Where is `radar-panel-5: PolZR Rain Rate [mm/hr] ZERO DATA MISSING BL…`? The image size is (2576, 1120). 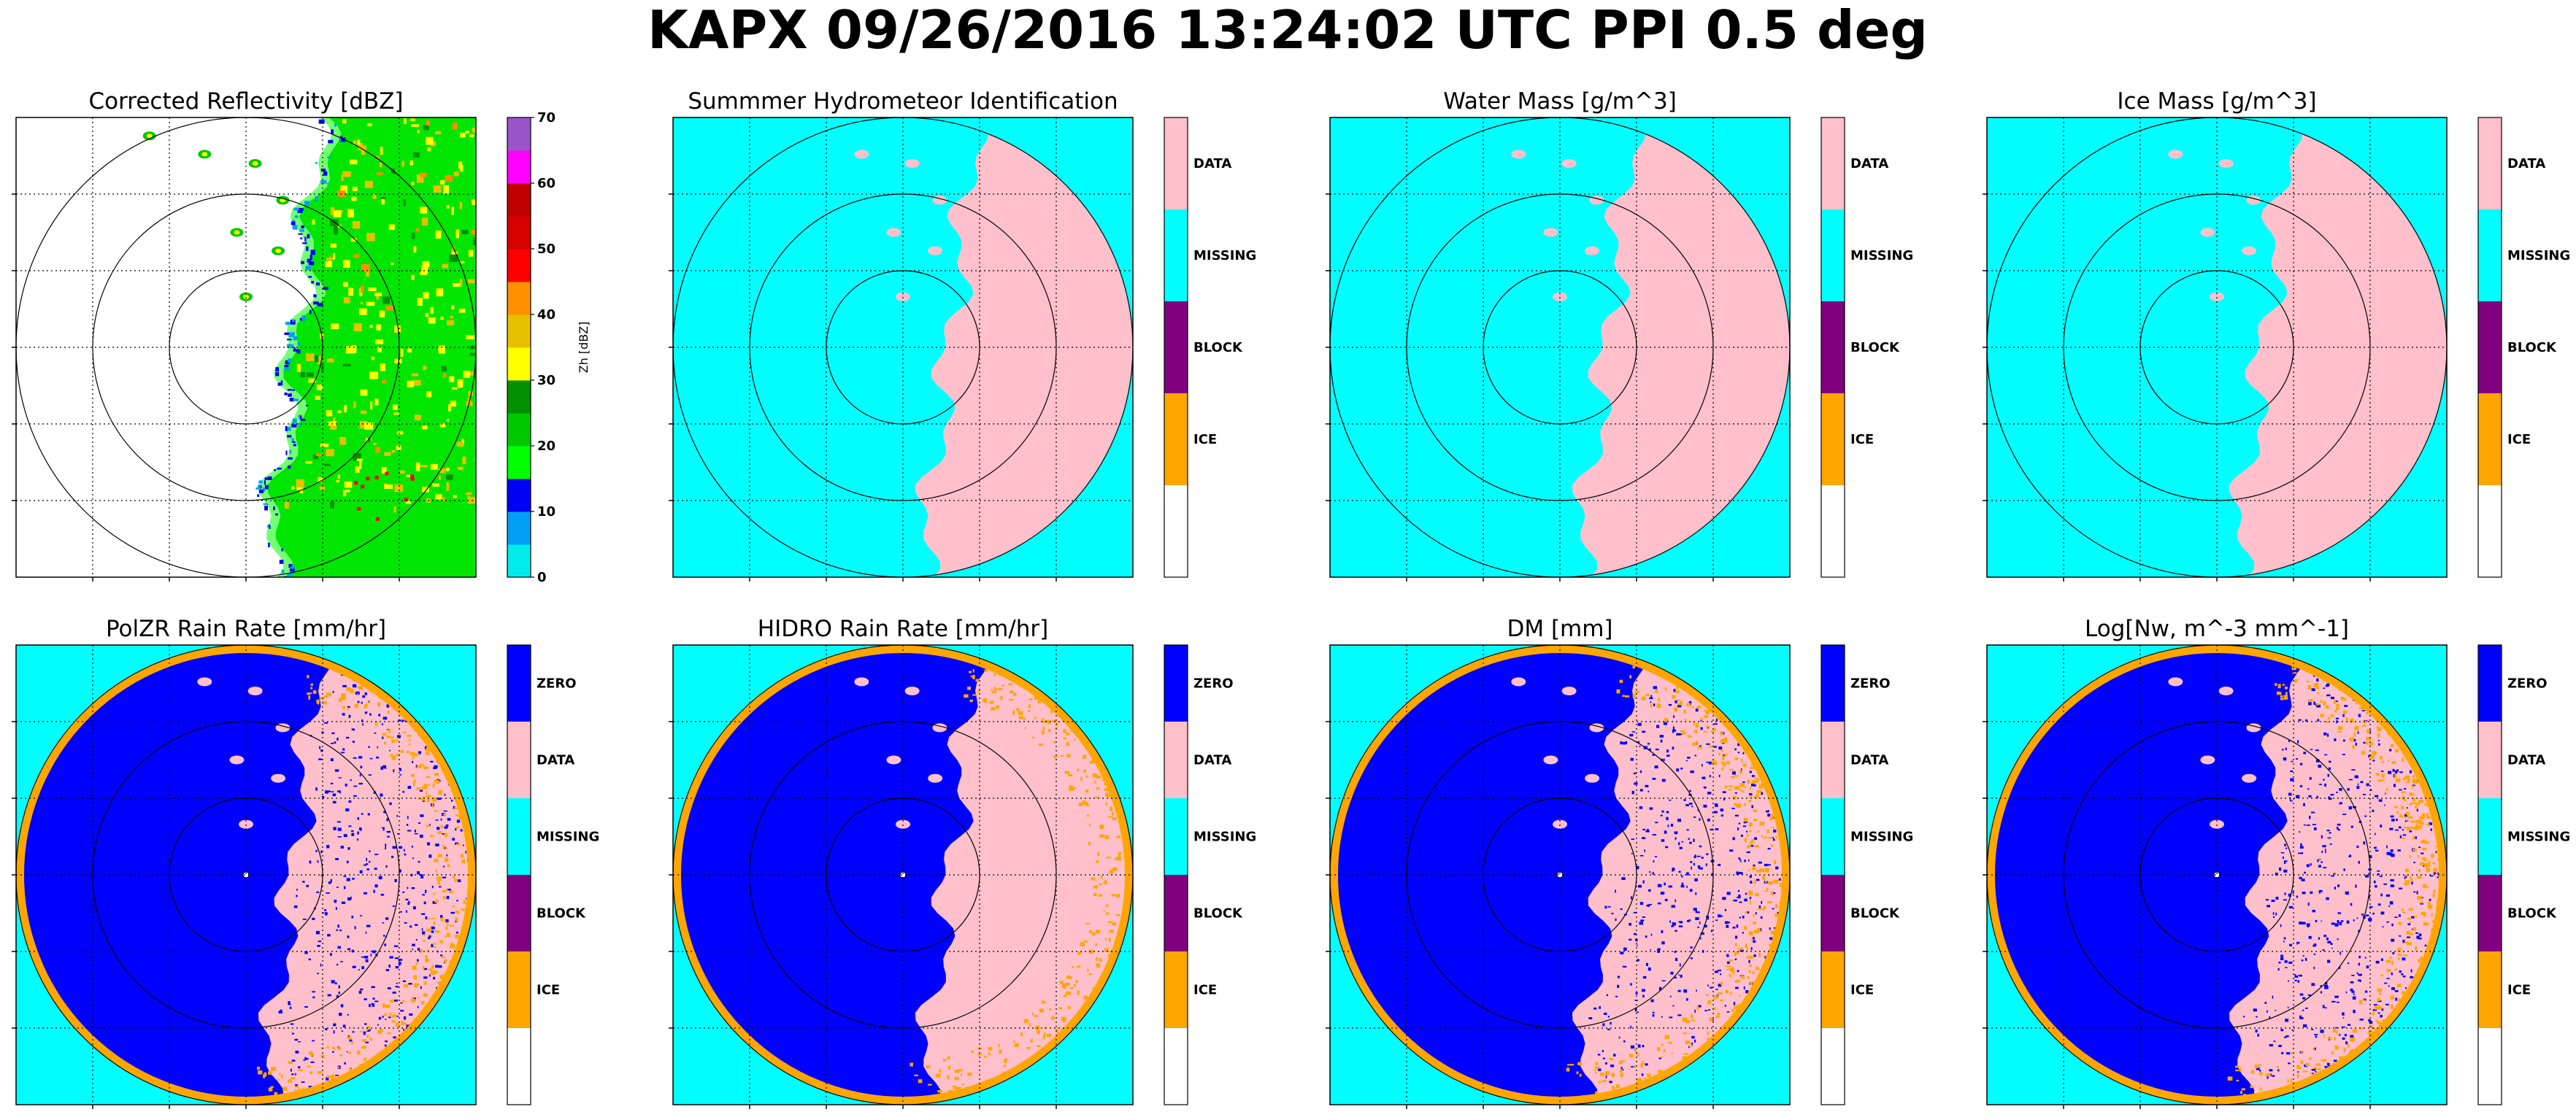
radar-panel-5: PolZR Rain Rate [mm/hr] ZERO DATA MISSING BL… is located at coordinates (305, 862).